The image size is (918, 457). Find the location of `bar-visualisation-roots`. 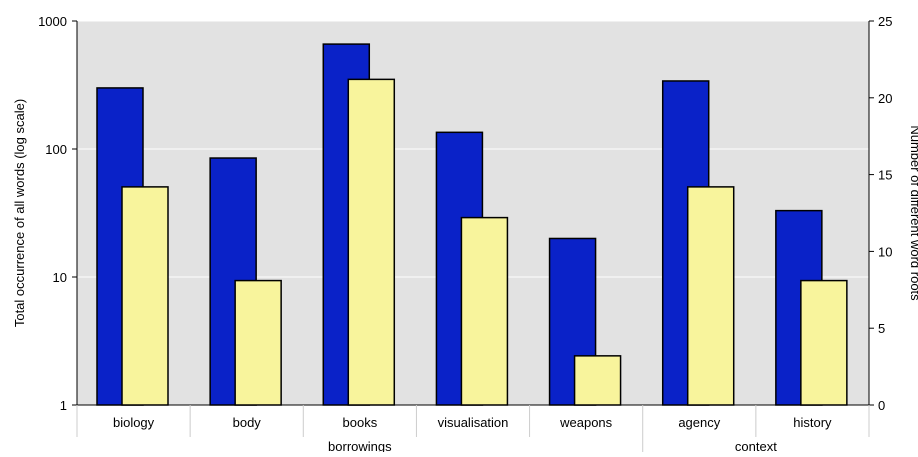

bar-visualisation-roots is located at coordinates (484, 311).